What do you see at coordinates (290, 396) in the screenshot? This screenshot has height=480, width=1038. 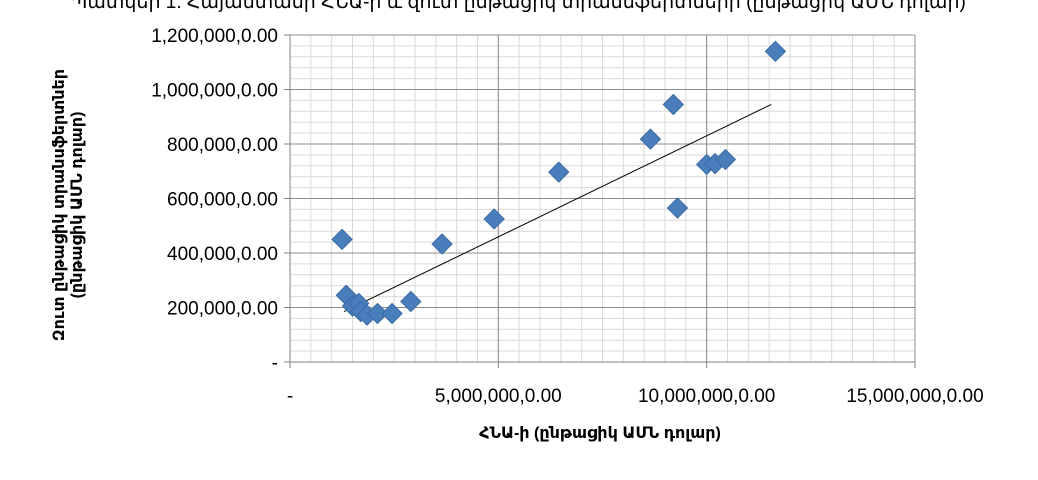 I see `x-tick-label: -` at bounding box center [290, 396].